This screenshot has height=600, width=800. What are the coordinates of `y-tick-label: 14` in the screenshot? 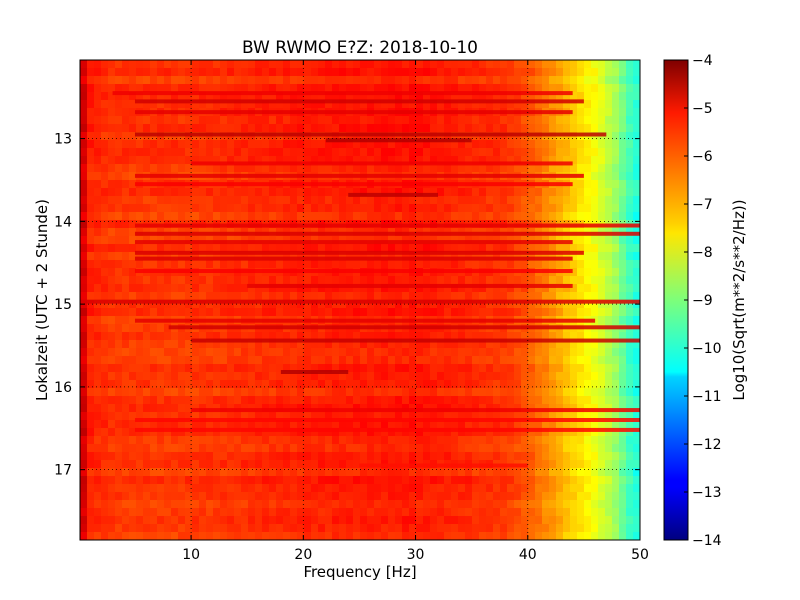 It's located at (63, 222).